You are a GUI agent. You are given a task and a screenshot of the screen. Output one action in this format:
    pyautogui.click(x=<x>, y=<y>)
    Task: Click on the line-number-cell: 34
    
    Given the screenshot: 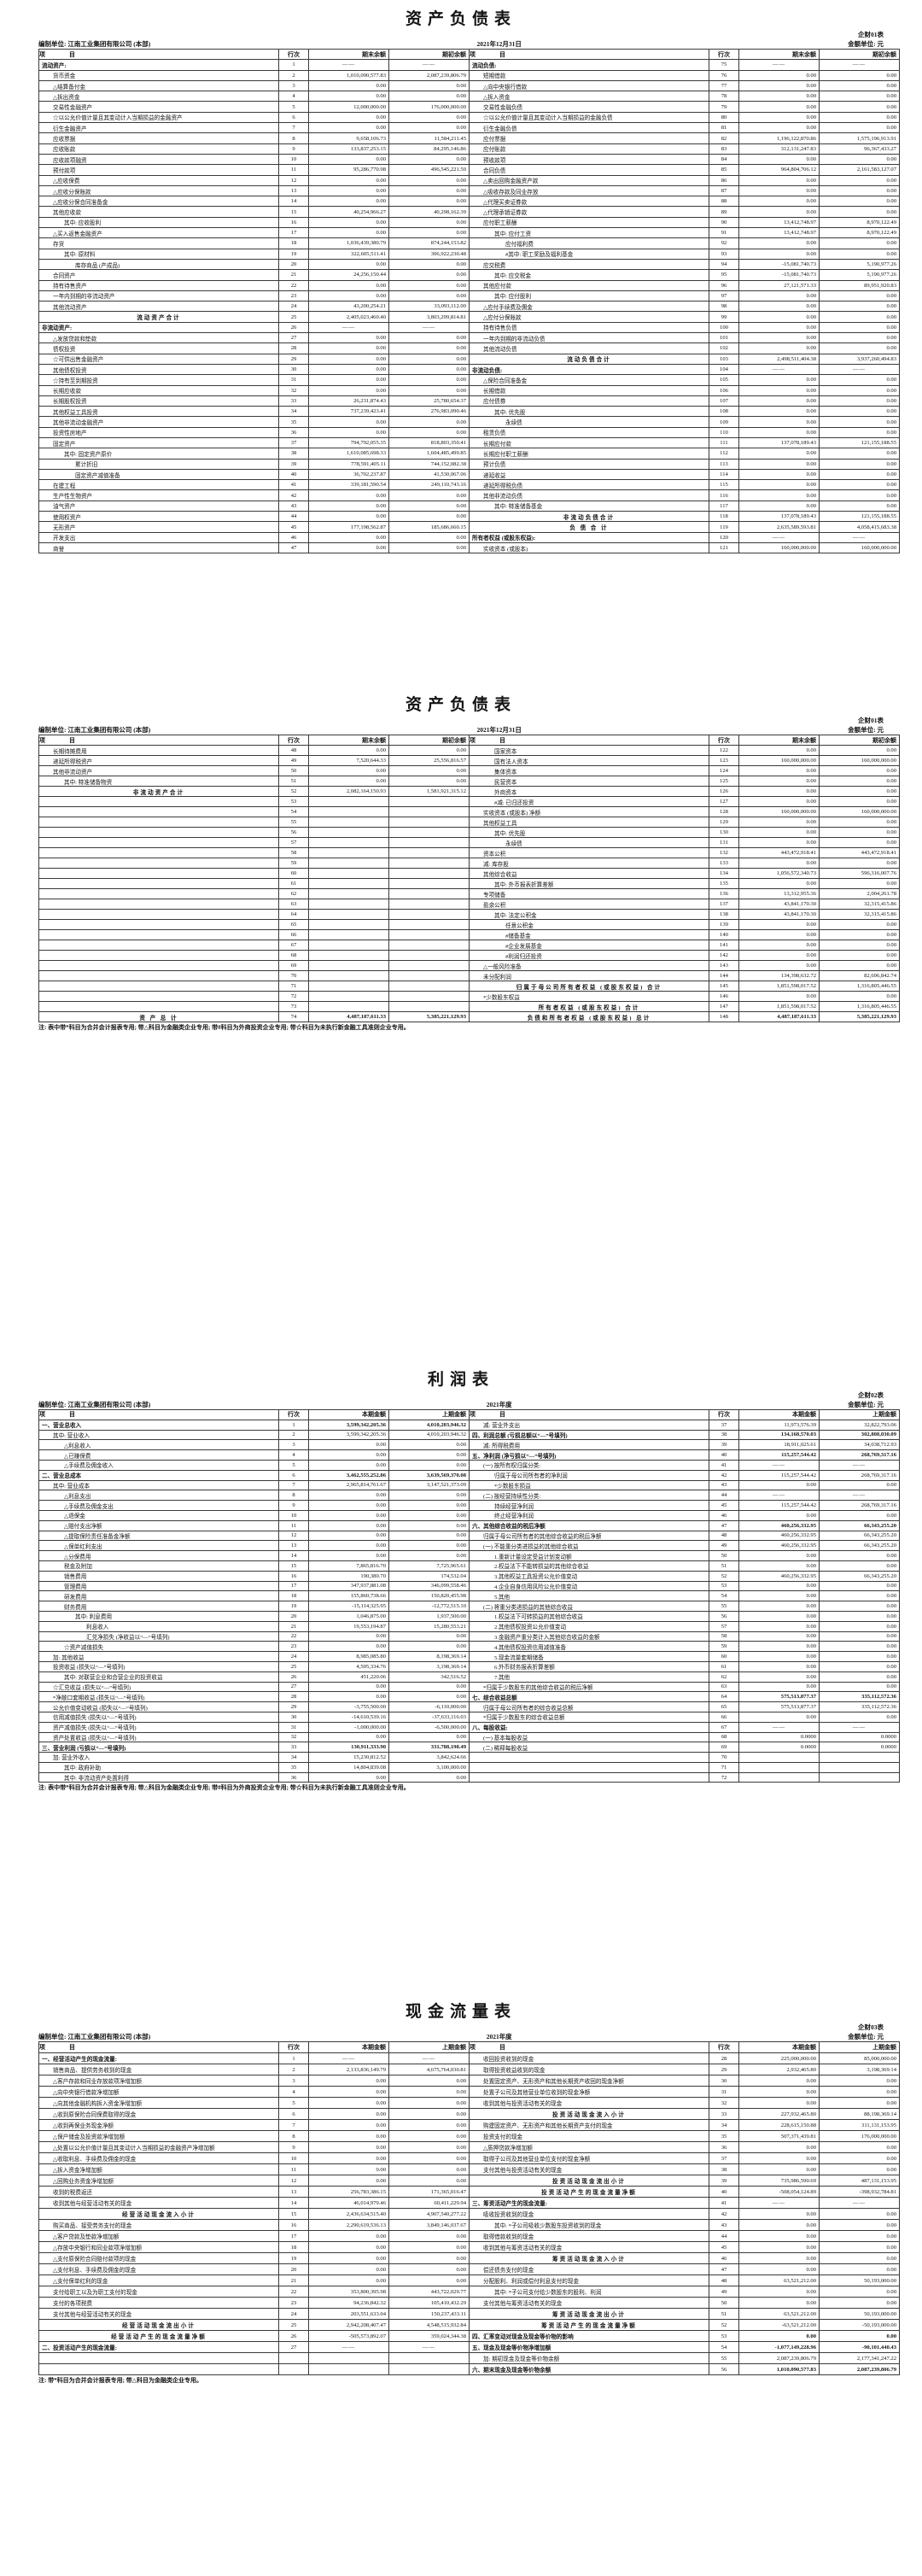 What is the action you would take?
    pyautogui.click(x=724, y=2125)
    